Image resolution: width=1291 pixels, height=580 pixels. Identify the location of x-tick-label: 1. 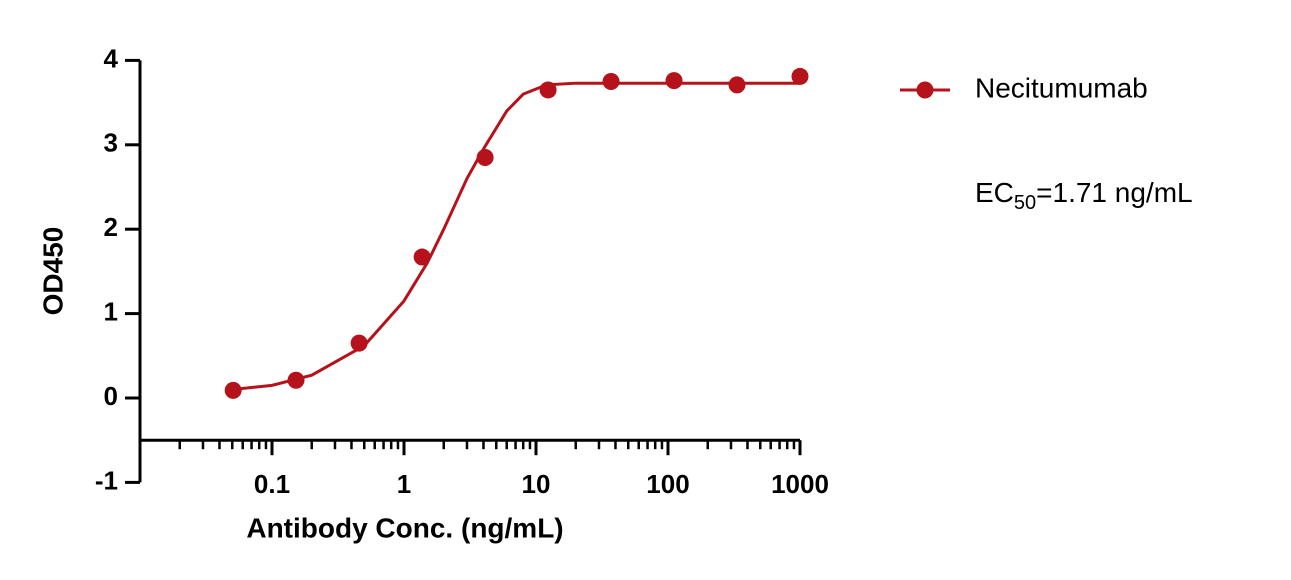
(404, 484).